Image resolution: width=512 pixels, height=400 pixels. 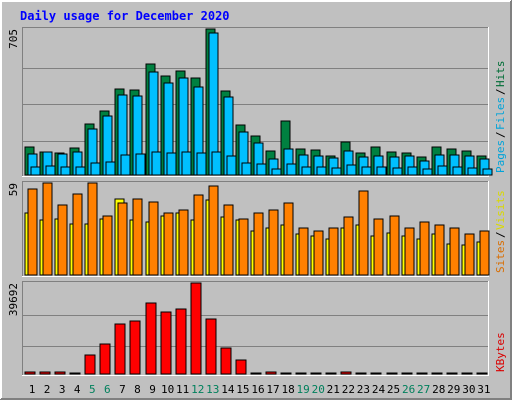 I want to click on legend-kbytes: KBytes, so click(x=500, y=352).